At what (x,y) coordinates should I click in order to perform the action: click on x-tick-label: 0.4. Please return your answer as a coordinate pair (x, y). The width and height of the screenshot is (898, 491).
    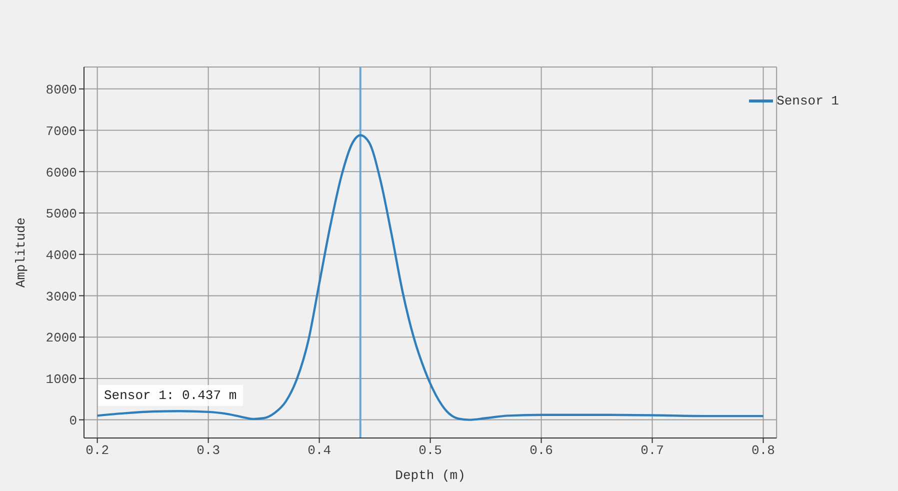
    Looking at the image, I should click on (320, 450).